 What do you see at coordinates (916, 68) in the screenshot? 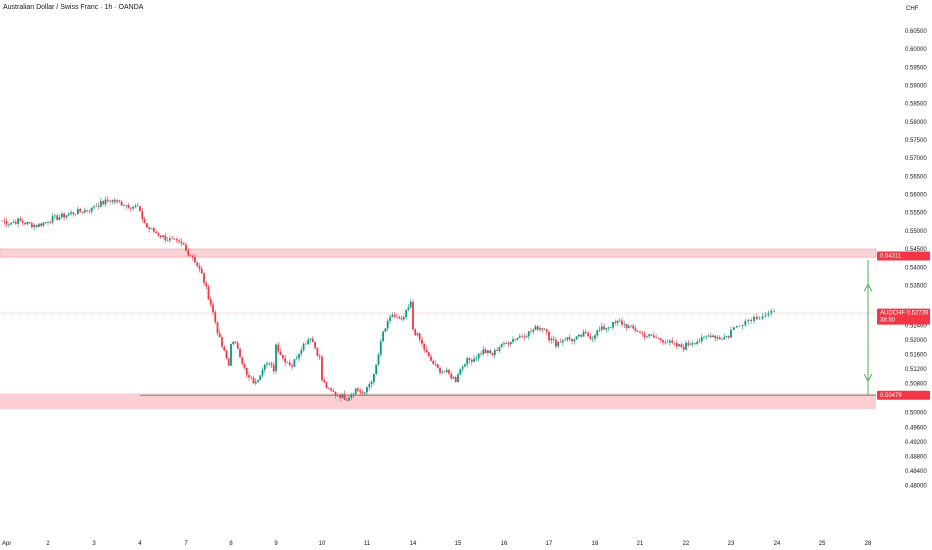
I see `price-tick-label: 0.59500` at bounding box center [916, 68].